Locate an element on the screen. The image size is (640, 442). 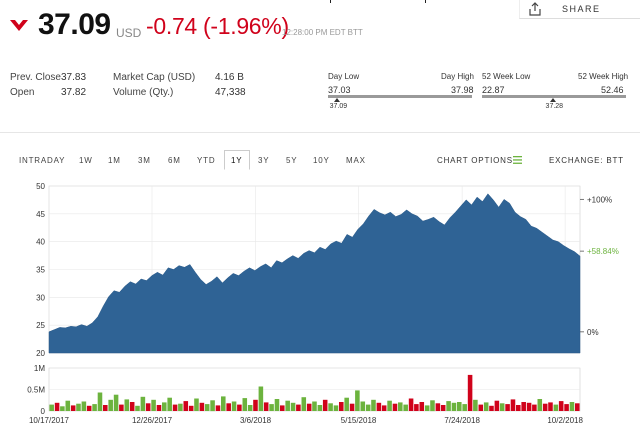
y-tick-label: 30 is located at coordinates (40, 297).